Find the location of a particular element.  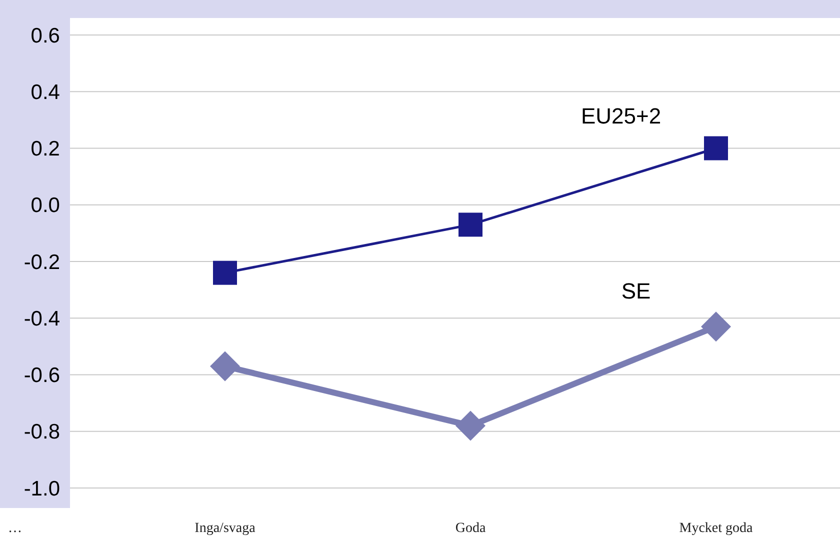

y-tick-label: 0.4 is located at coordinates (45, 92).